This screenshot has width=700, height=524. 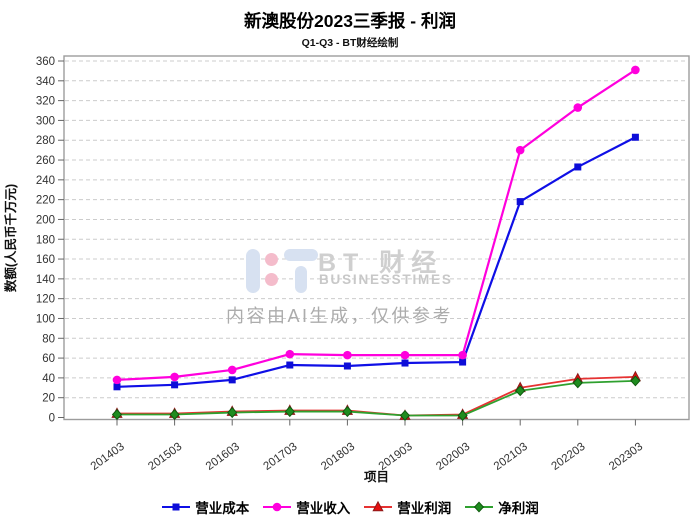 I want to click on y-tick-label: 320, so click(x=45, y=102).